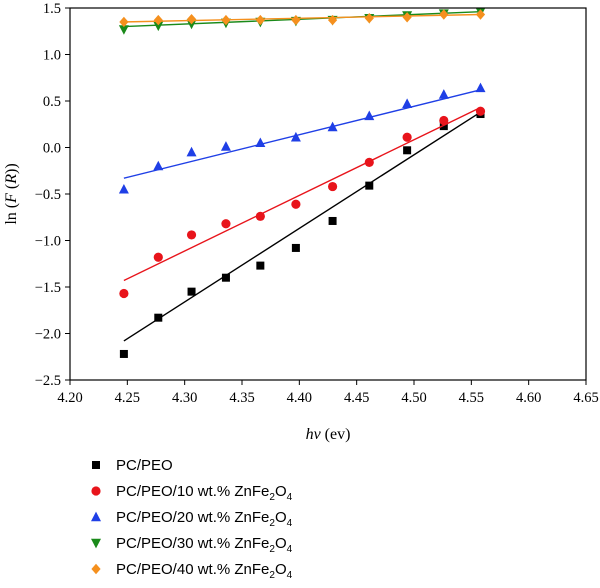  I want to click on legend-label: PC/PEO/30 wt.% ZnFe2O4, so click(204, 545).